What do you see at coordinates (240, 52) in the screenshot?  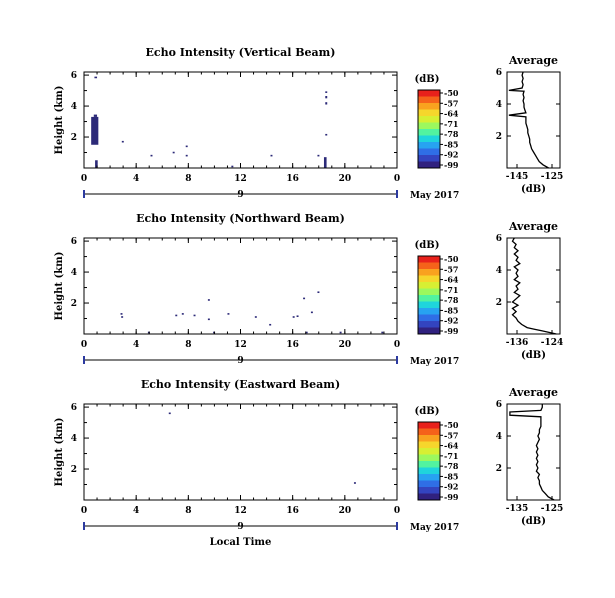 I see `panel-title: Echo Intensity (Vertical Beam)` at bounding box center [240, 52].